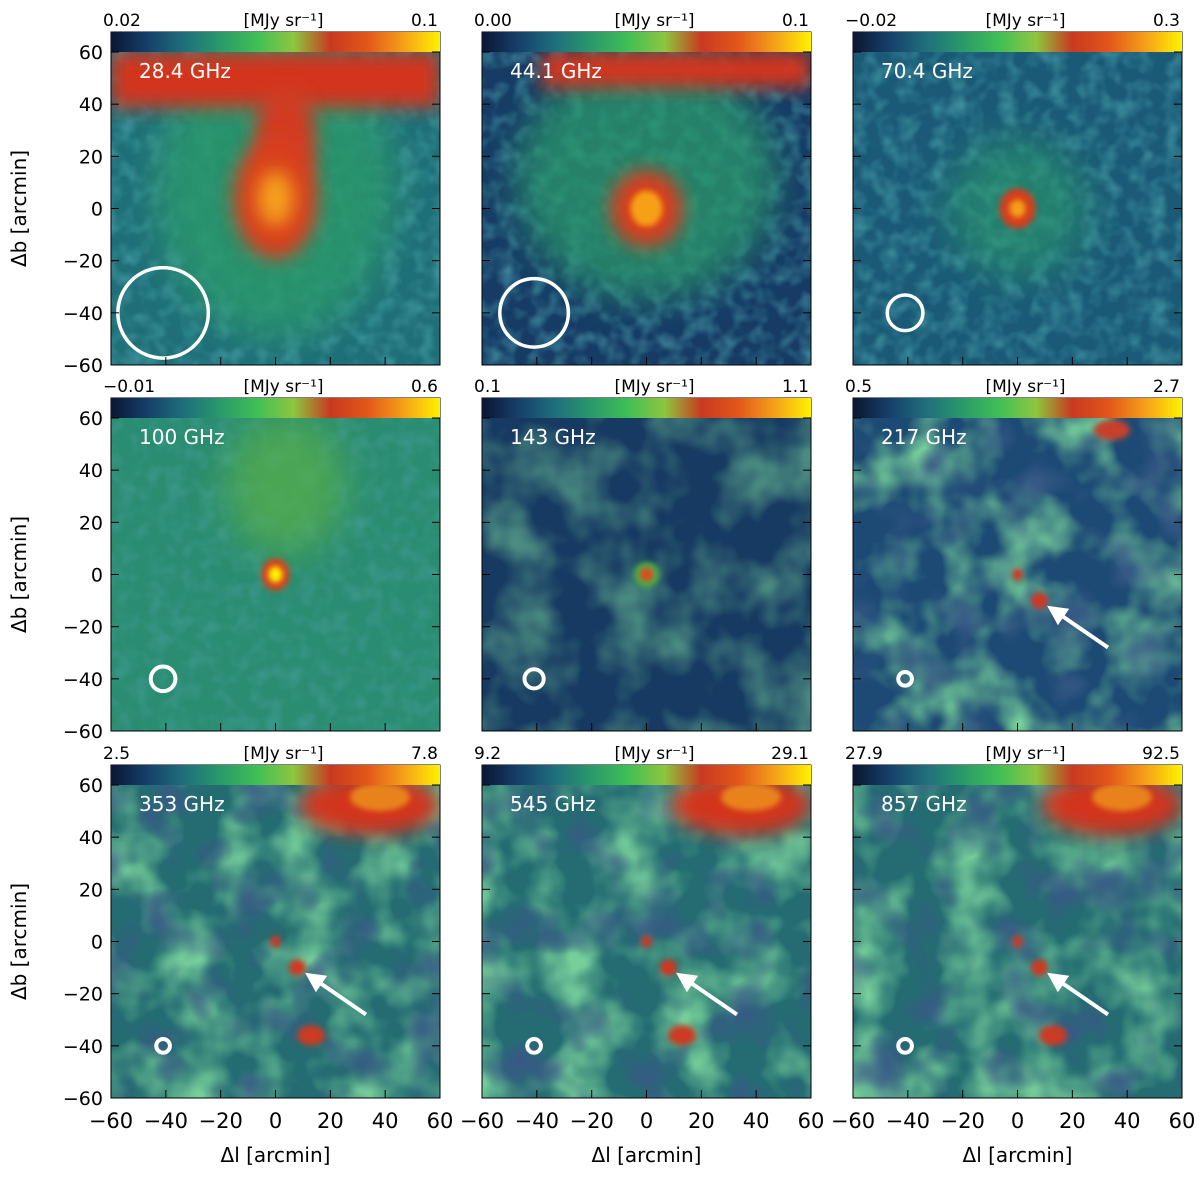  What do you see at coordinates (424, 21) in the screenshot?
I see `colorbar-max-label: 0.1` at bounding box center [424, 21].